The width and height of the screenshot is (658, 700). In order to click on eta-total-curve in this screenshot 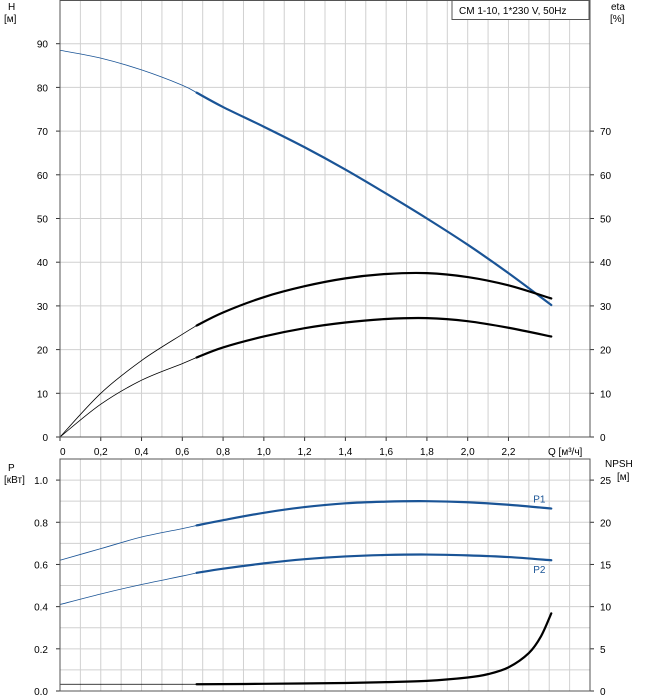, I will do `click(374, 337)`.